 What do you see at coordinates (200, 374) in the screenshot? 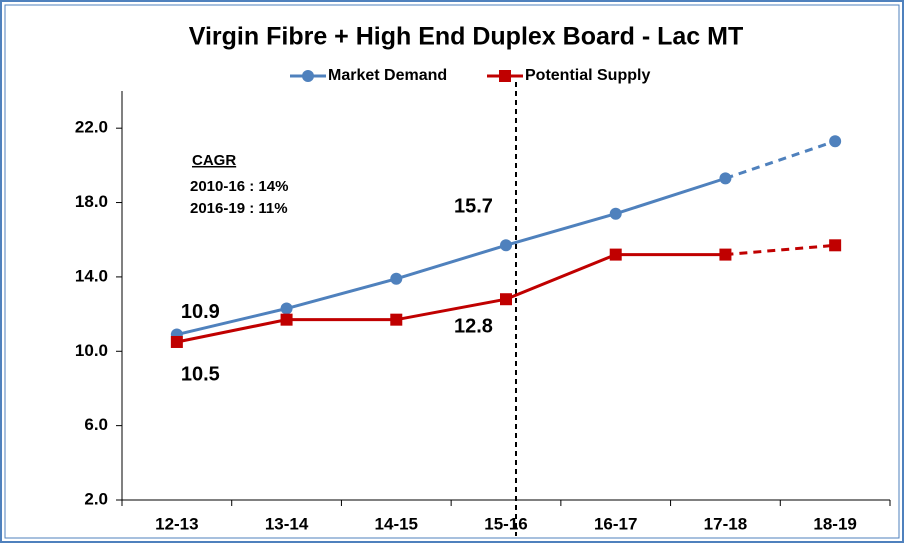
I see `data-label: 10.5` at bounding box center [200, 374].